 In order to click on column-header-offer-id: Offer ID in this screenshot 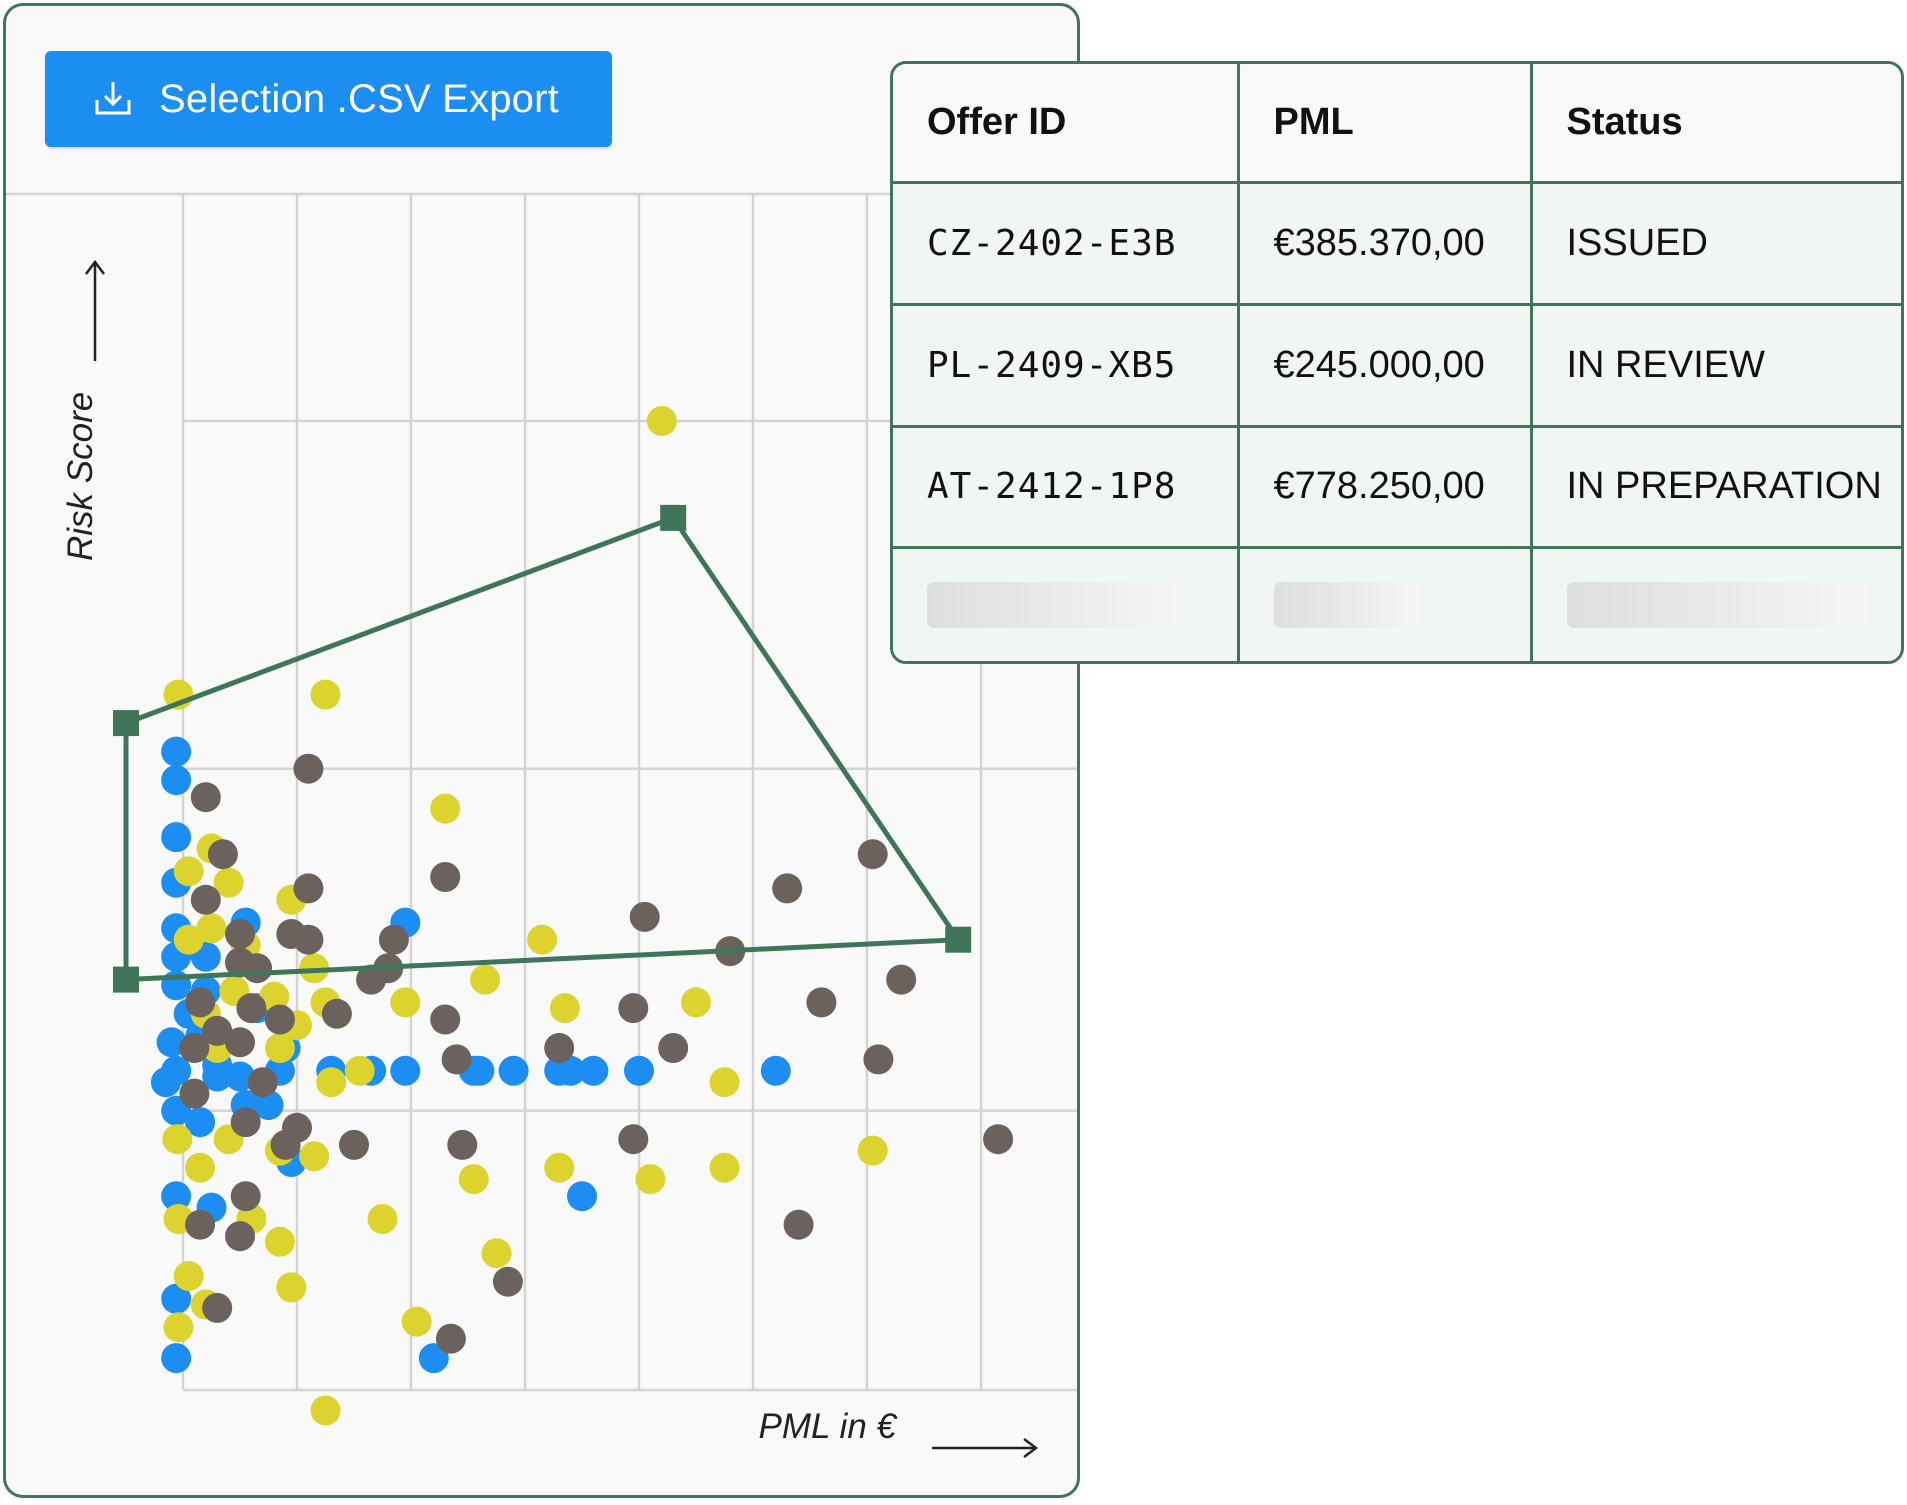, I will do `click(1066, 124)`.